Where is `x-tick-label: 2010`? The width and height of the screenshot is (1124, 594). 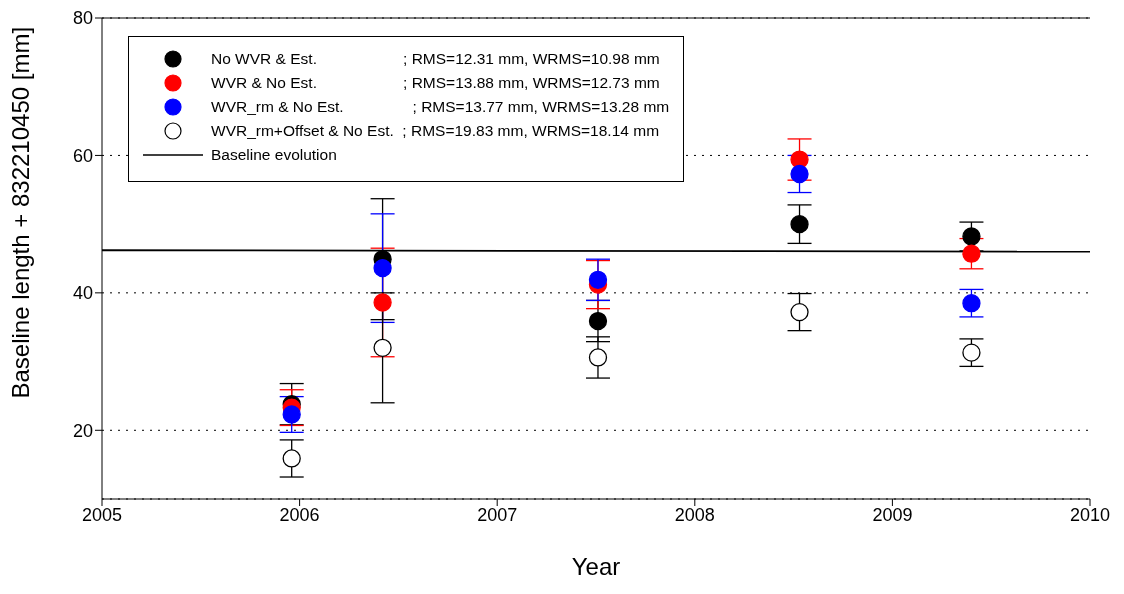
x-tick-label: 2010 is located at coordinates (1090, 514).